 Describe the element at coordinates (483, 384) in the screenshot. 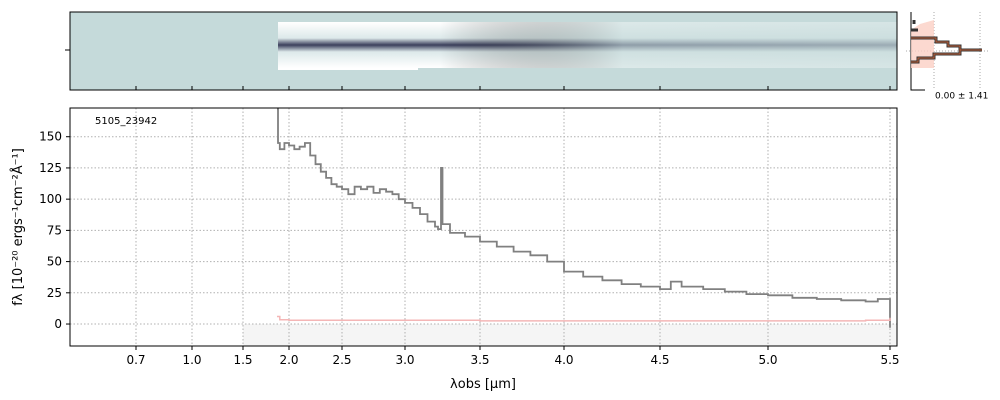

I see `x-axis-label: λobs [μm]` at that location.